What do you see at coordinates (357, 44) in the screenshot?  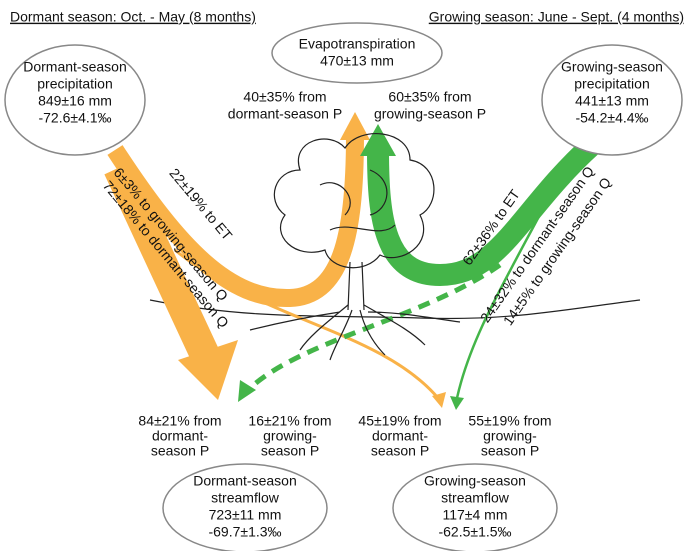 I see `node-label: Evapotranspiration` at bounding box center [357, 44].